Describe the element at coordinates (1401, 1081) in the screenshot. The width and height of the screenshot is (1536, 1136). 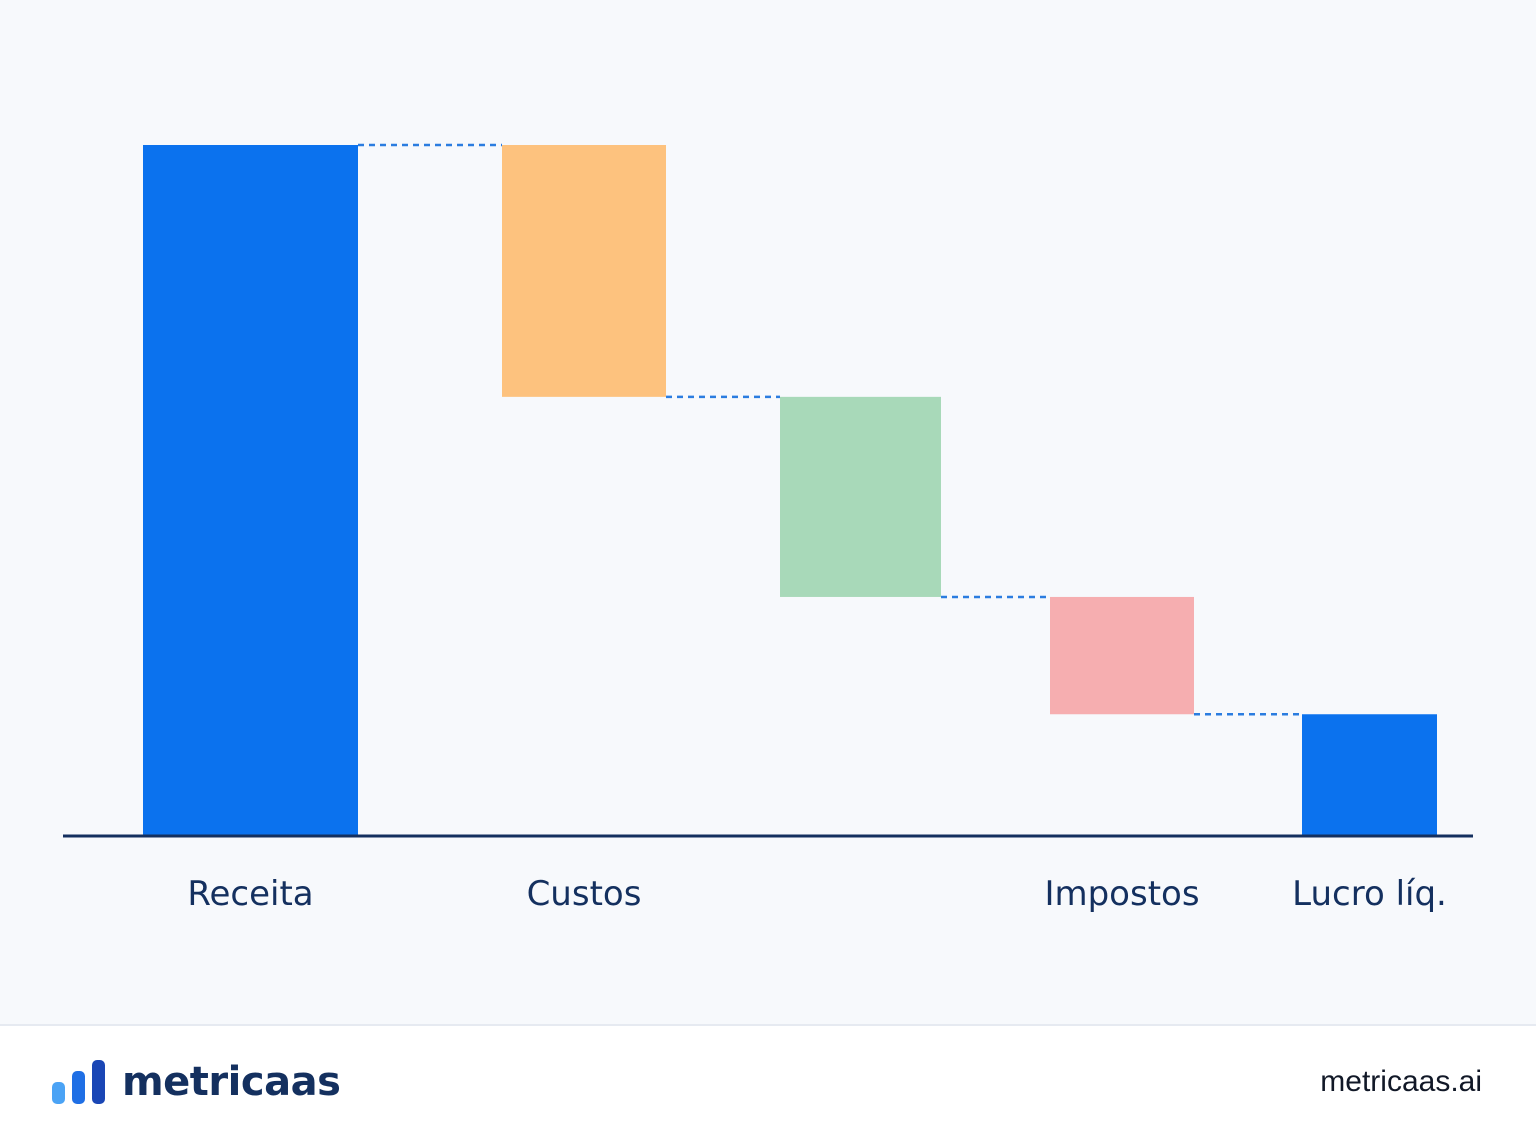
I see `brand-url: metricaas.ai` at that location.